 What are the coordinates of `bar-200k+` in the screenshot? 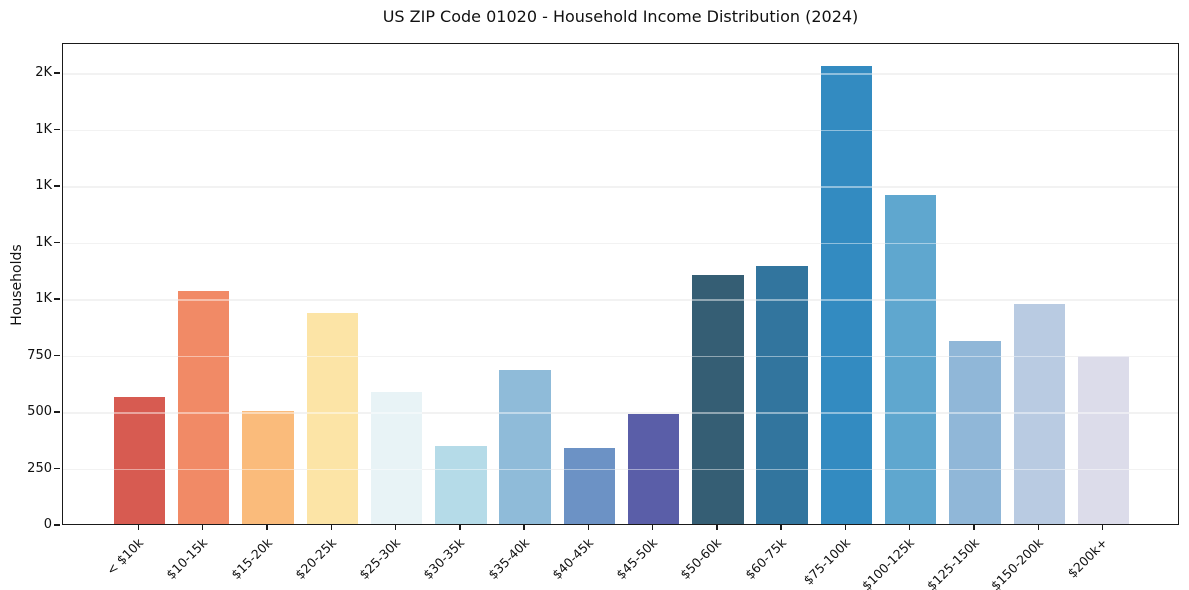 It's located at (1103, 439).